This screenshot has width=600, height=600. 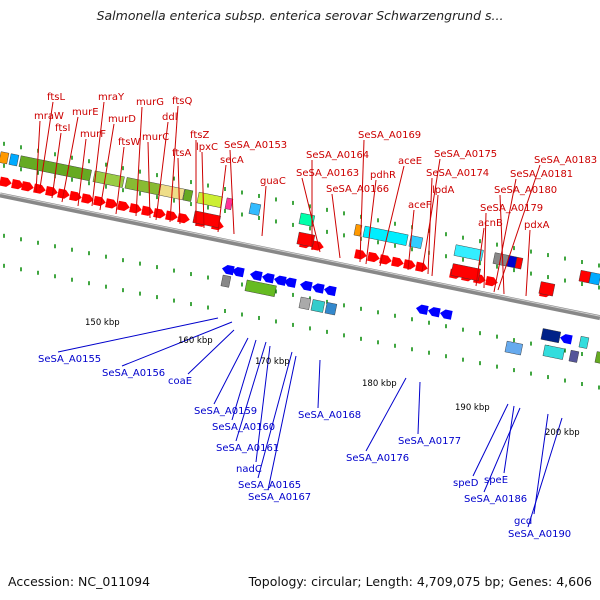 I want to click on gene-label: mraY, so click(x=111, y=97).